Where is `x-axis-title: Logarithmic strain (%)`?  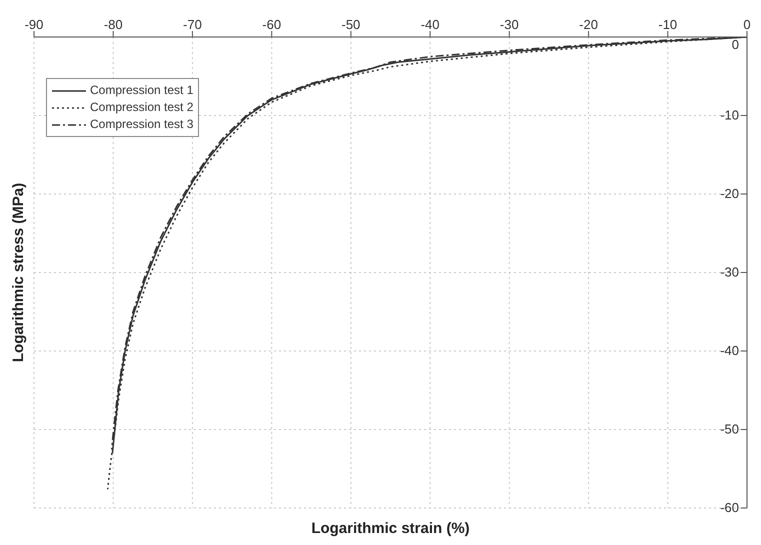
x-axis-title: Logarithmic strain (%) is located at coordinates (390, 528).